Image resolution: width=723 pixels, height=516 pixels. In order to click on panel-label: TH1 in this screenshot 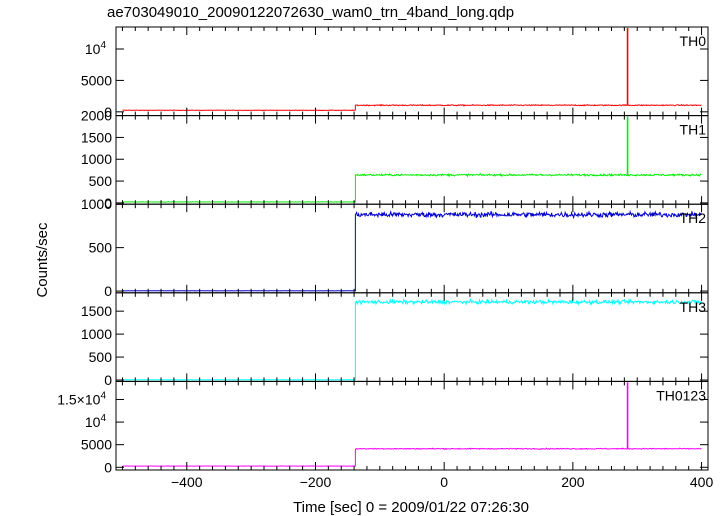, I will do `click(693, 130)`.